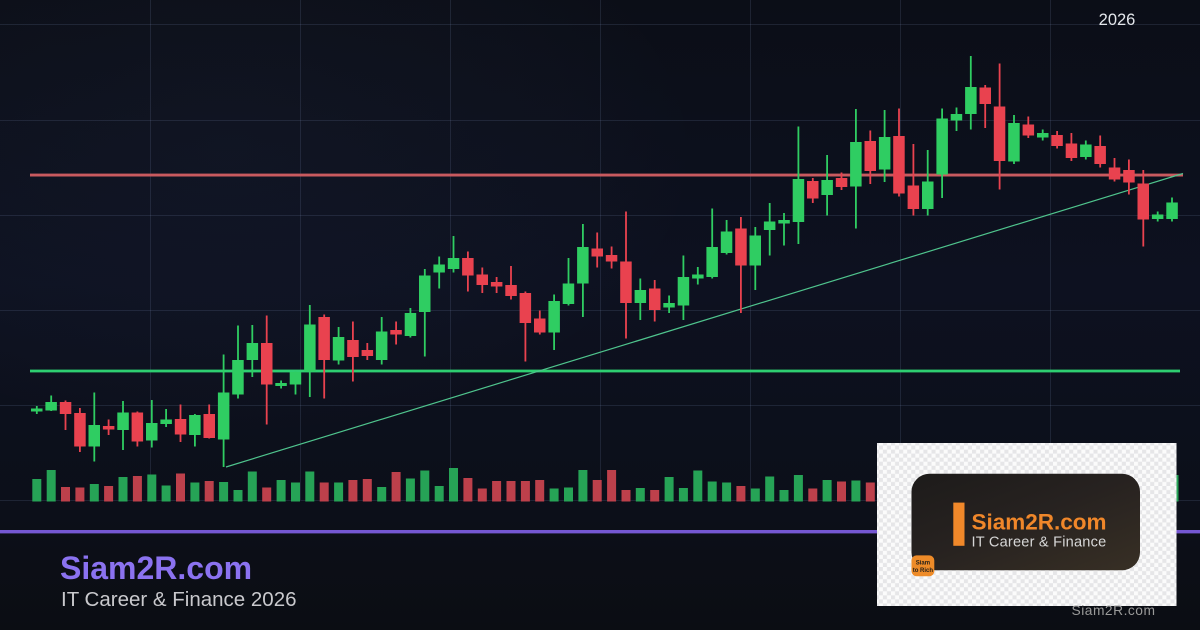 The width and height of the screenshot is (1200, 630). Describe the element at coordinates (923, 571) in the screenshot. I see `svg-text: to Rich` at that location.